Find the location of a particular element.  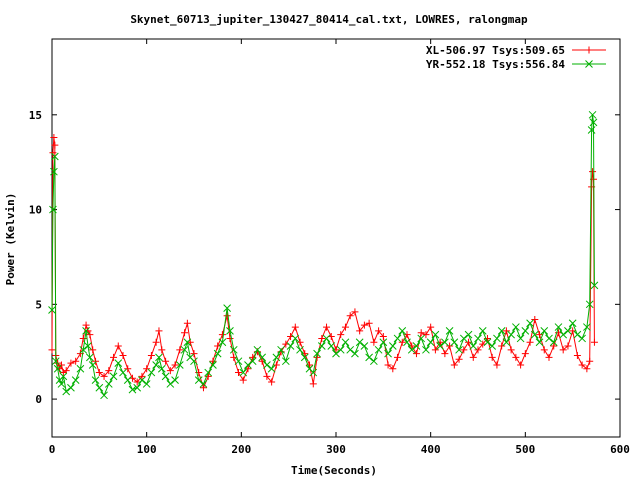

legend-marker-xl is located at coordinates (589, 50).